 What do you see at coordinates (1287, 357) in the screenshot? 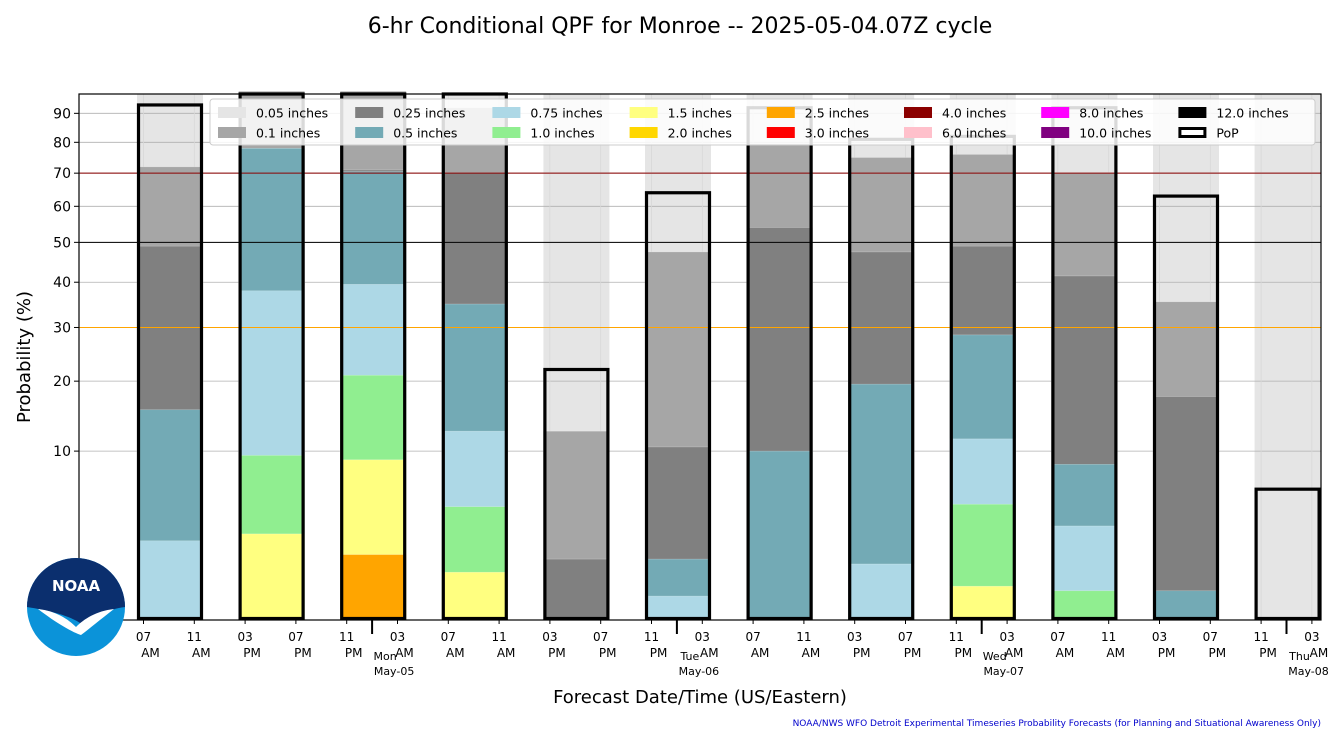
I see `bar-background` at bounding box center [1287, 357].